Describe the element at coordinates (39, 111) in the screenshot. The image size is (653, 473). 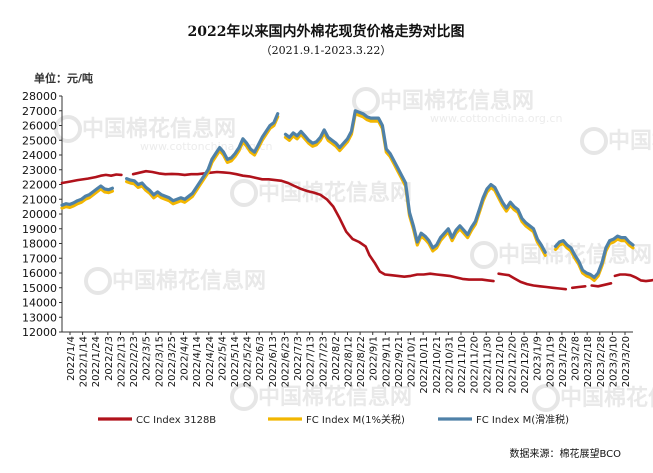
I see `y-tick-label: 27000` at that location.